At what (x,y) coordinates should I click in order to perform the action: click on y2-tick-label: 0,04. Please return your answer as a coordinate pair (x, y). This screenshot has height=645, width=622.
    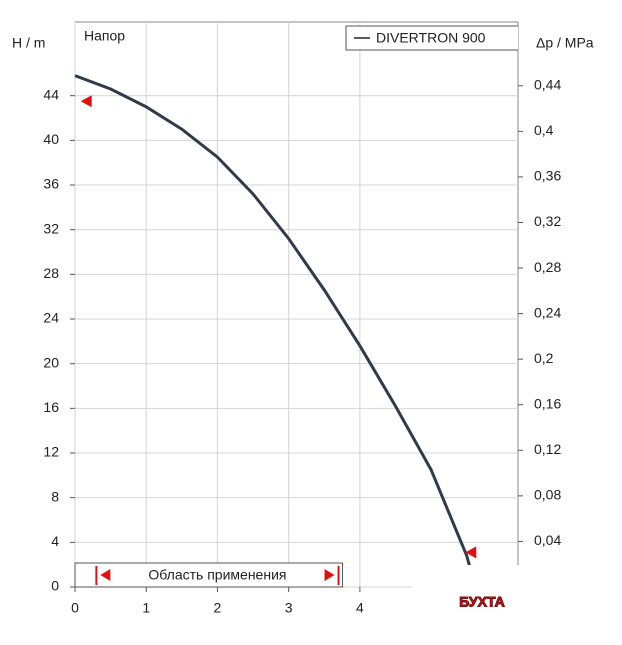
    Looking at the image, I should click on (547, 540).